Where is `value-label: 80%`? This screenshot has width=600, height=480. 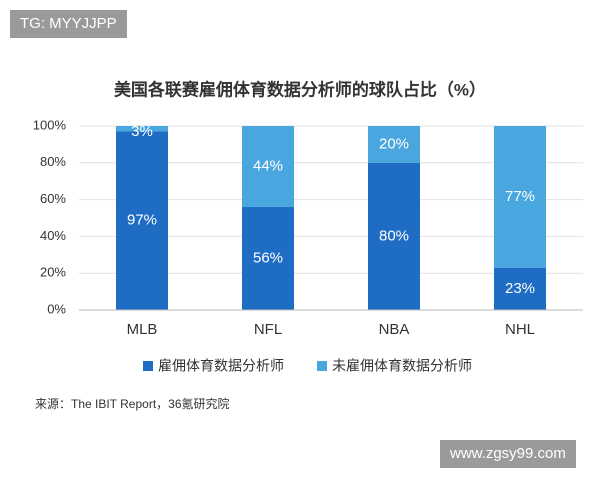
value-label: 80% is located at coordinates (394, 235).